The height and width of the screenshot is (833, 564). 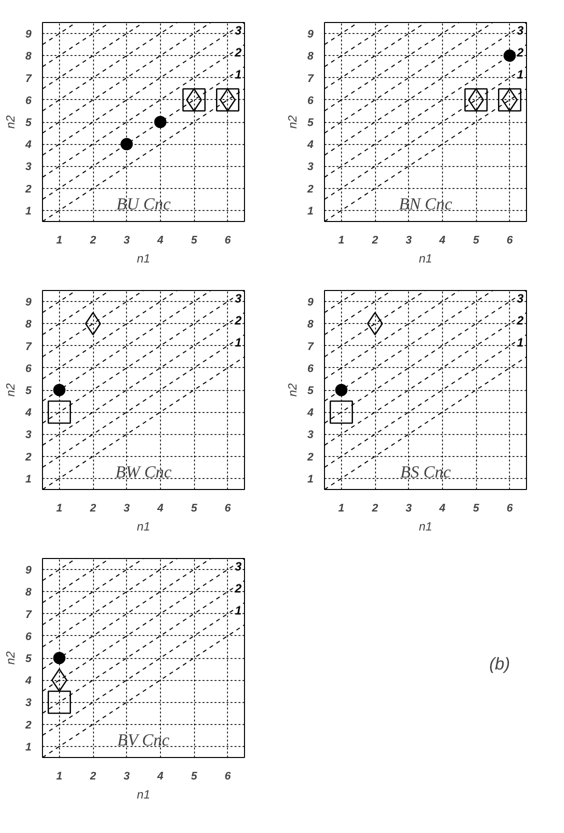 I want to click on annotation: BU Cnc, so click(x=144, y=204).